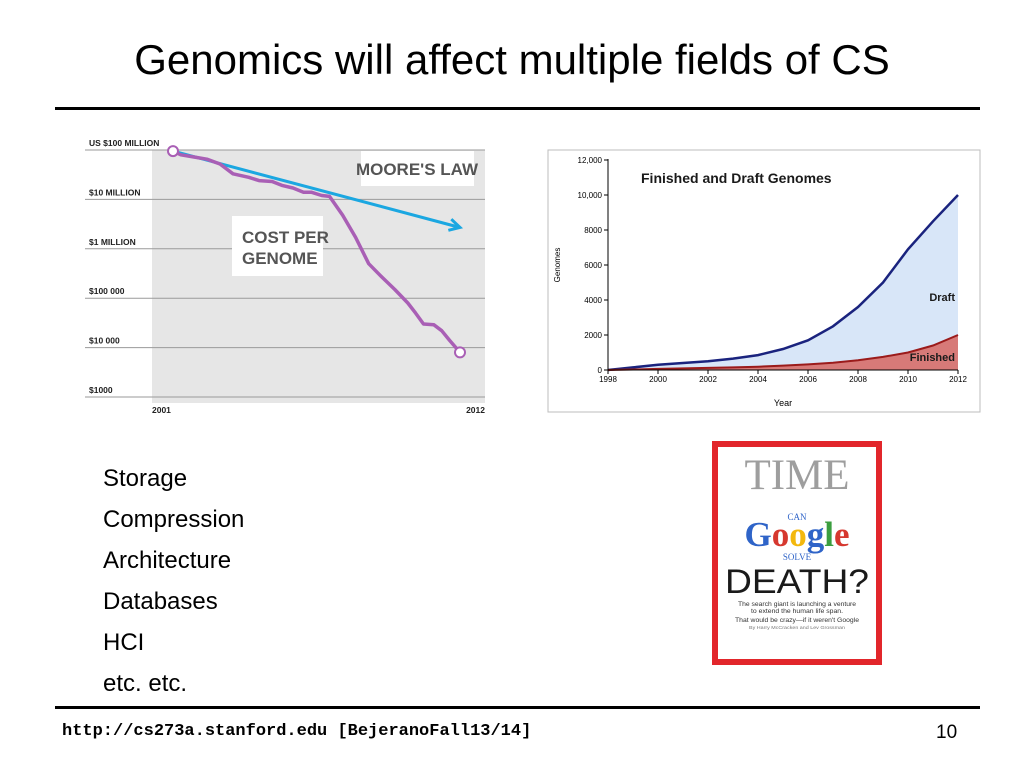 Image resolution: width=1024 pixels, height=768 pixels. I want to click on moores-law-label: MOORE'S LAW, so click(417, 169).